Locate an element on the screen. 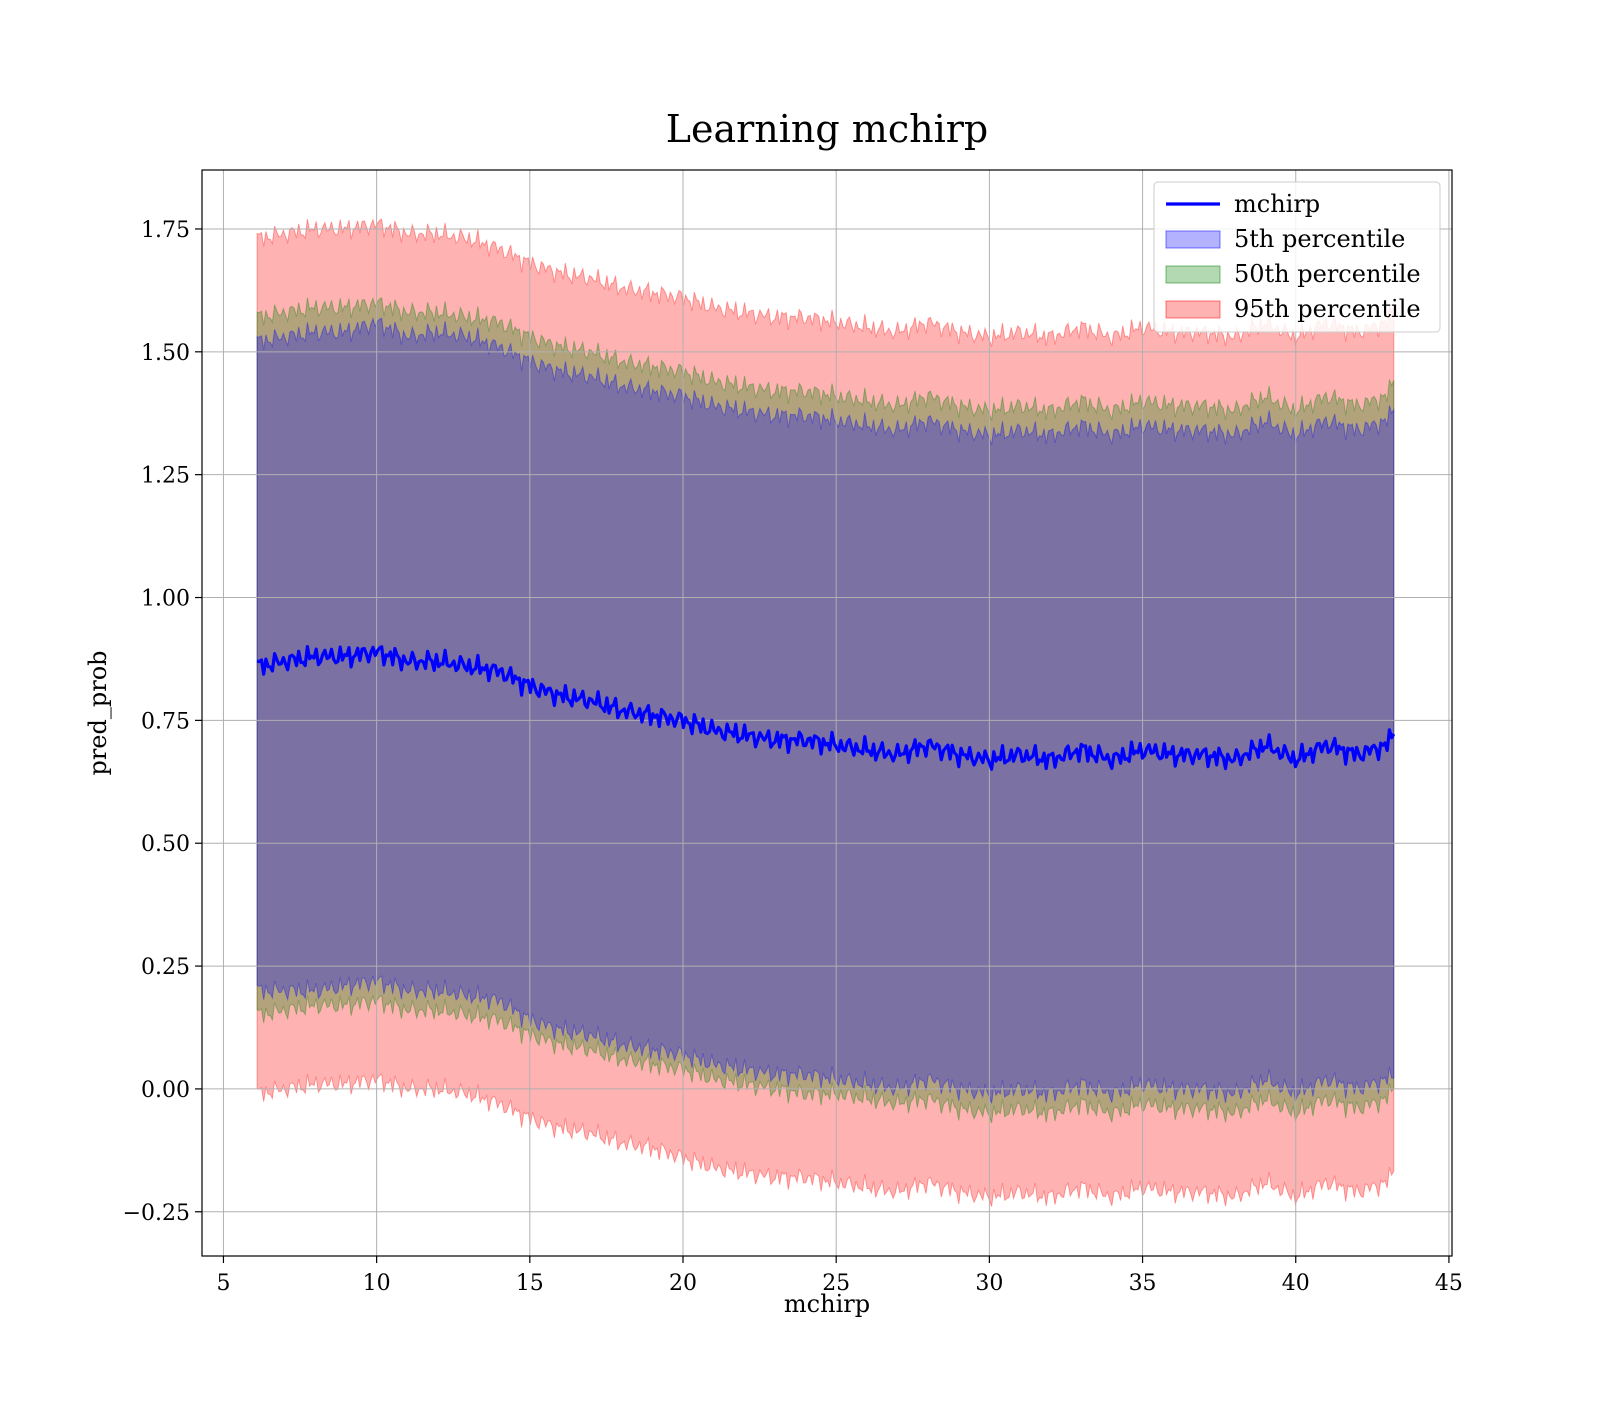 This screenshot has width=1600, height=1404. legend-item-95th-percentile: 95th percentile is located at coordinates (1293, 309).